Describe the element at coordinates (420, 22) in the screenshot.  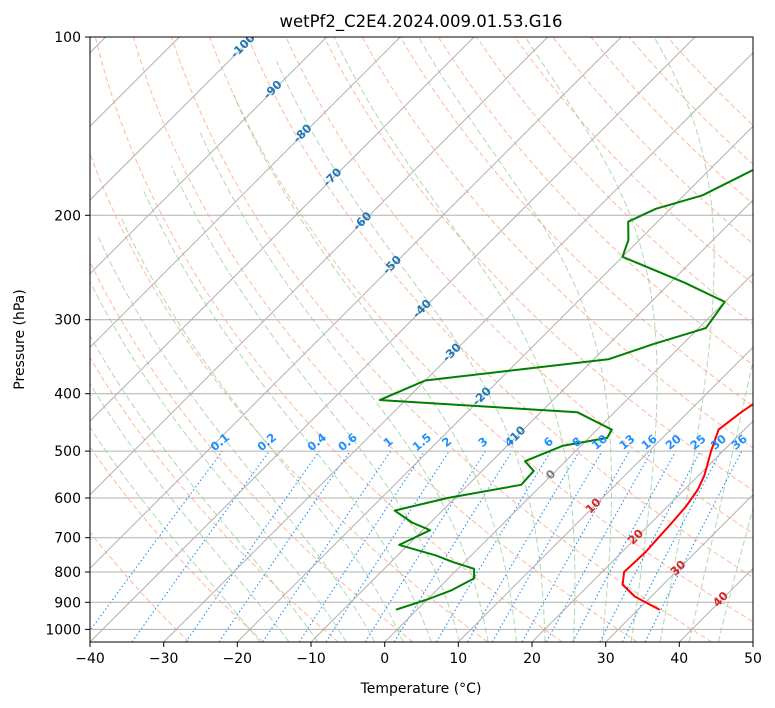
I see `chart-title: wetPf2_C2E4.2024.009.01.53.G16` at that location.